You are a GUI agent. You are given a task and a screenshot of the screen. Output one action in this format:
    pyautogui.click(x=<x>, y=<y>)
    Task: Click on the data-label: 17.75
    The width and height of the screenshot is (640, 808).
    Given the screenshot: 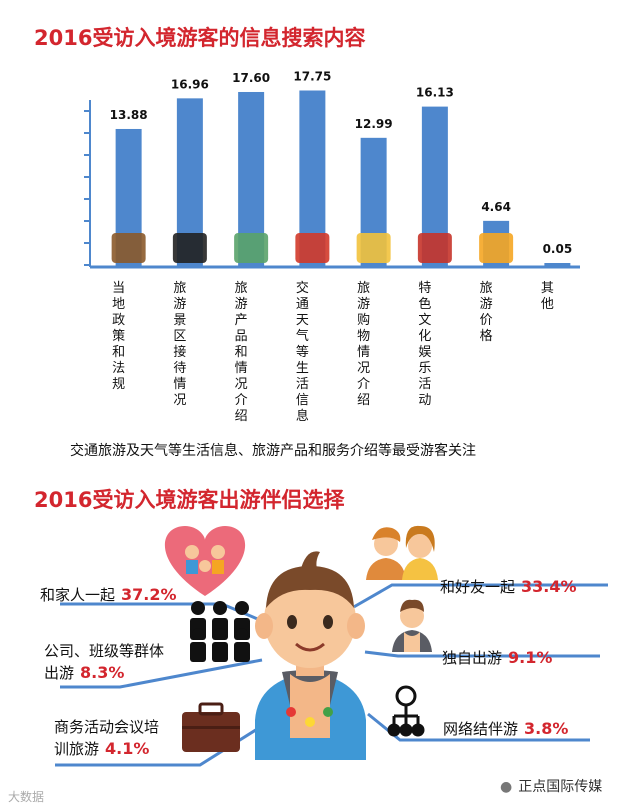 What is the action you would take?
    pyautogui.click(x=312, y=76)
    